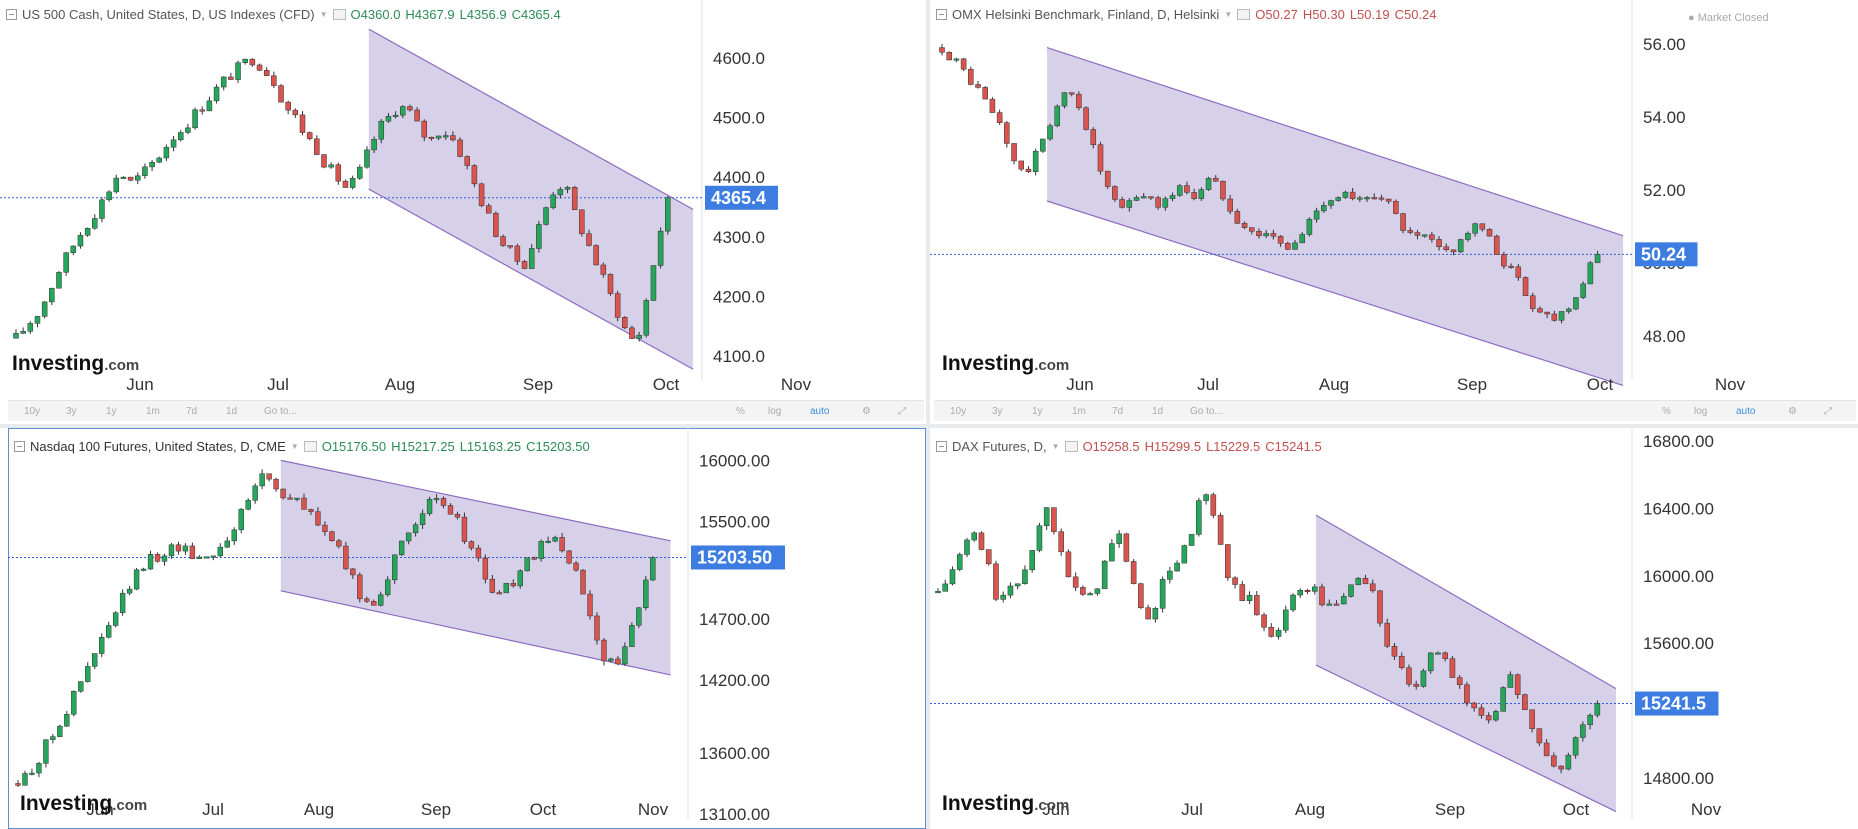  What do you see at coordinates (928, 414) in the screenshot?
I see `panel-separator-vertical` at bounding box center [928, 414].